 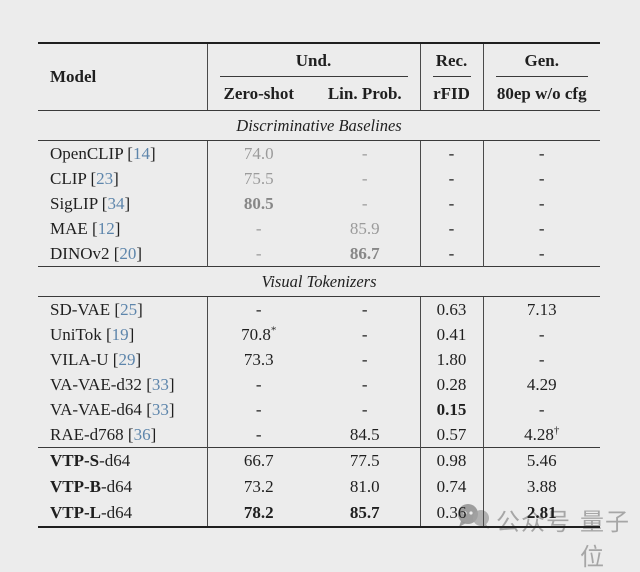 What do you see at coordinates (90, 203) in the screenshot?
I see `cell-model: SigLIP [34]` at bounding box center [90, 203].